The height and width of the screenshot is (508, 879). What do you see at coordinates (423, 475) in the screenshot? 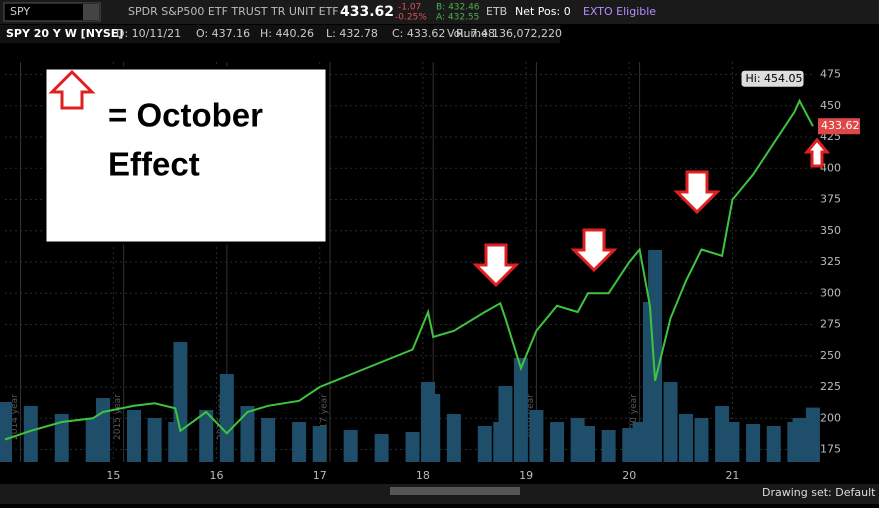
I see `x-tick-label: 18` at bounding box center [423, 475].